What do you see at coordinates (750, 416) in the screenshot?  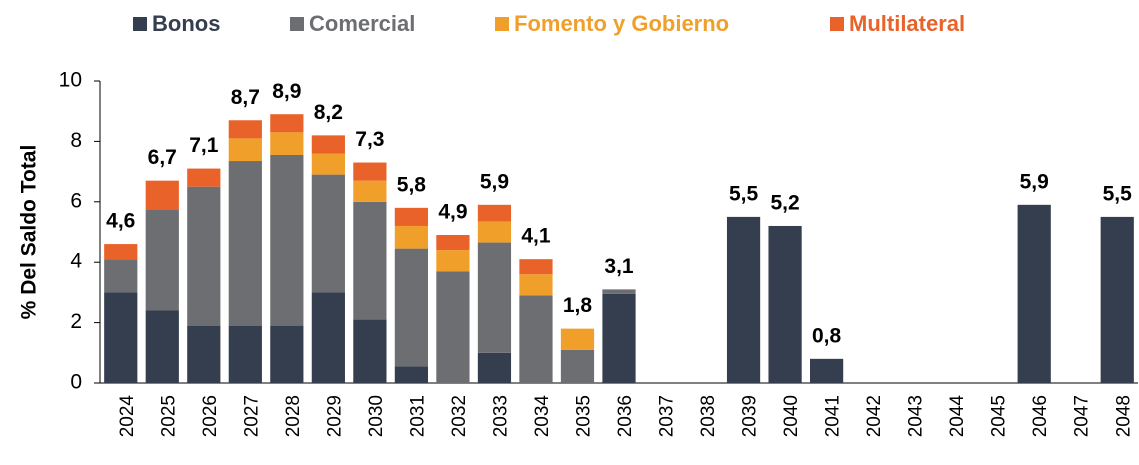 I see `x-tick-label: 2039` at bounding box center [750, 416].